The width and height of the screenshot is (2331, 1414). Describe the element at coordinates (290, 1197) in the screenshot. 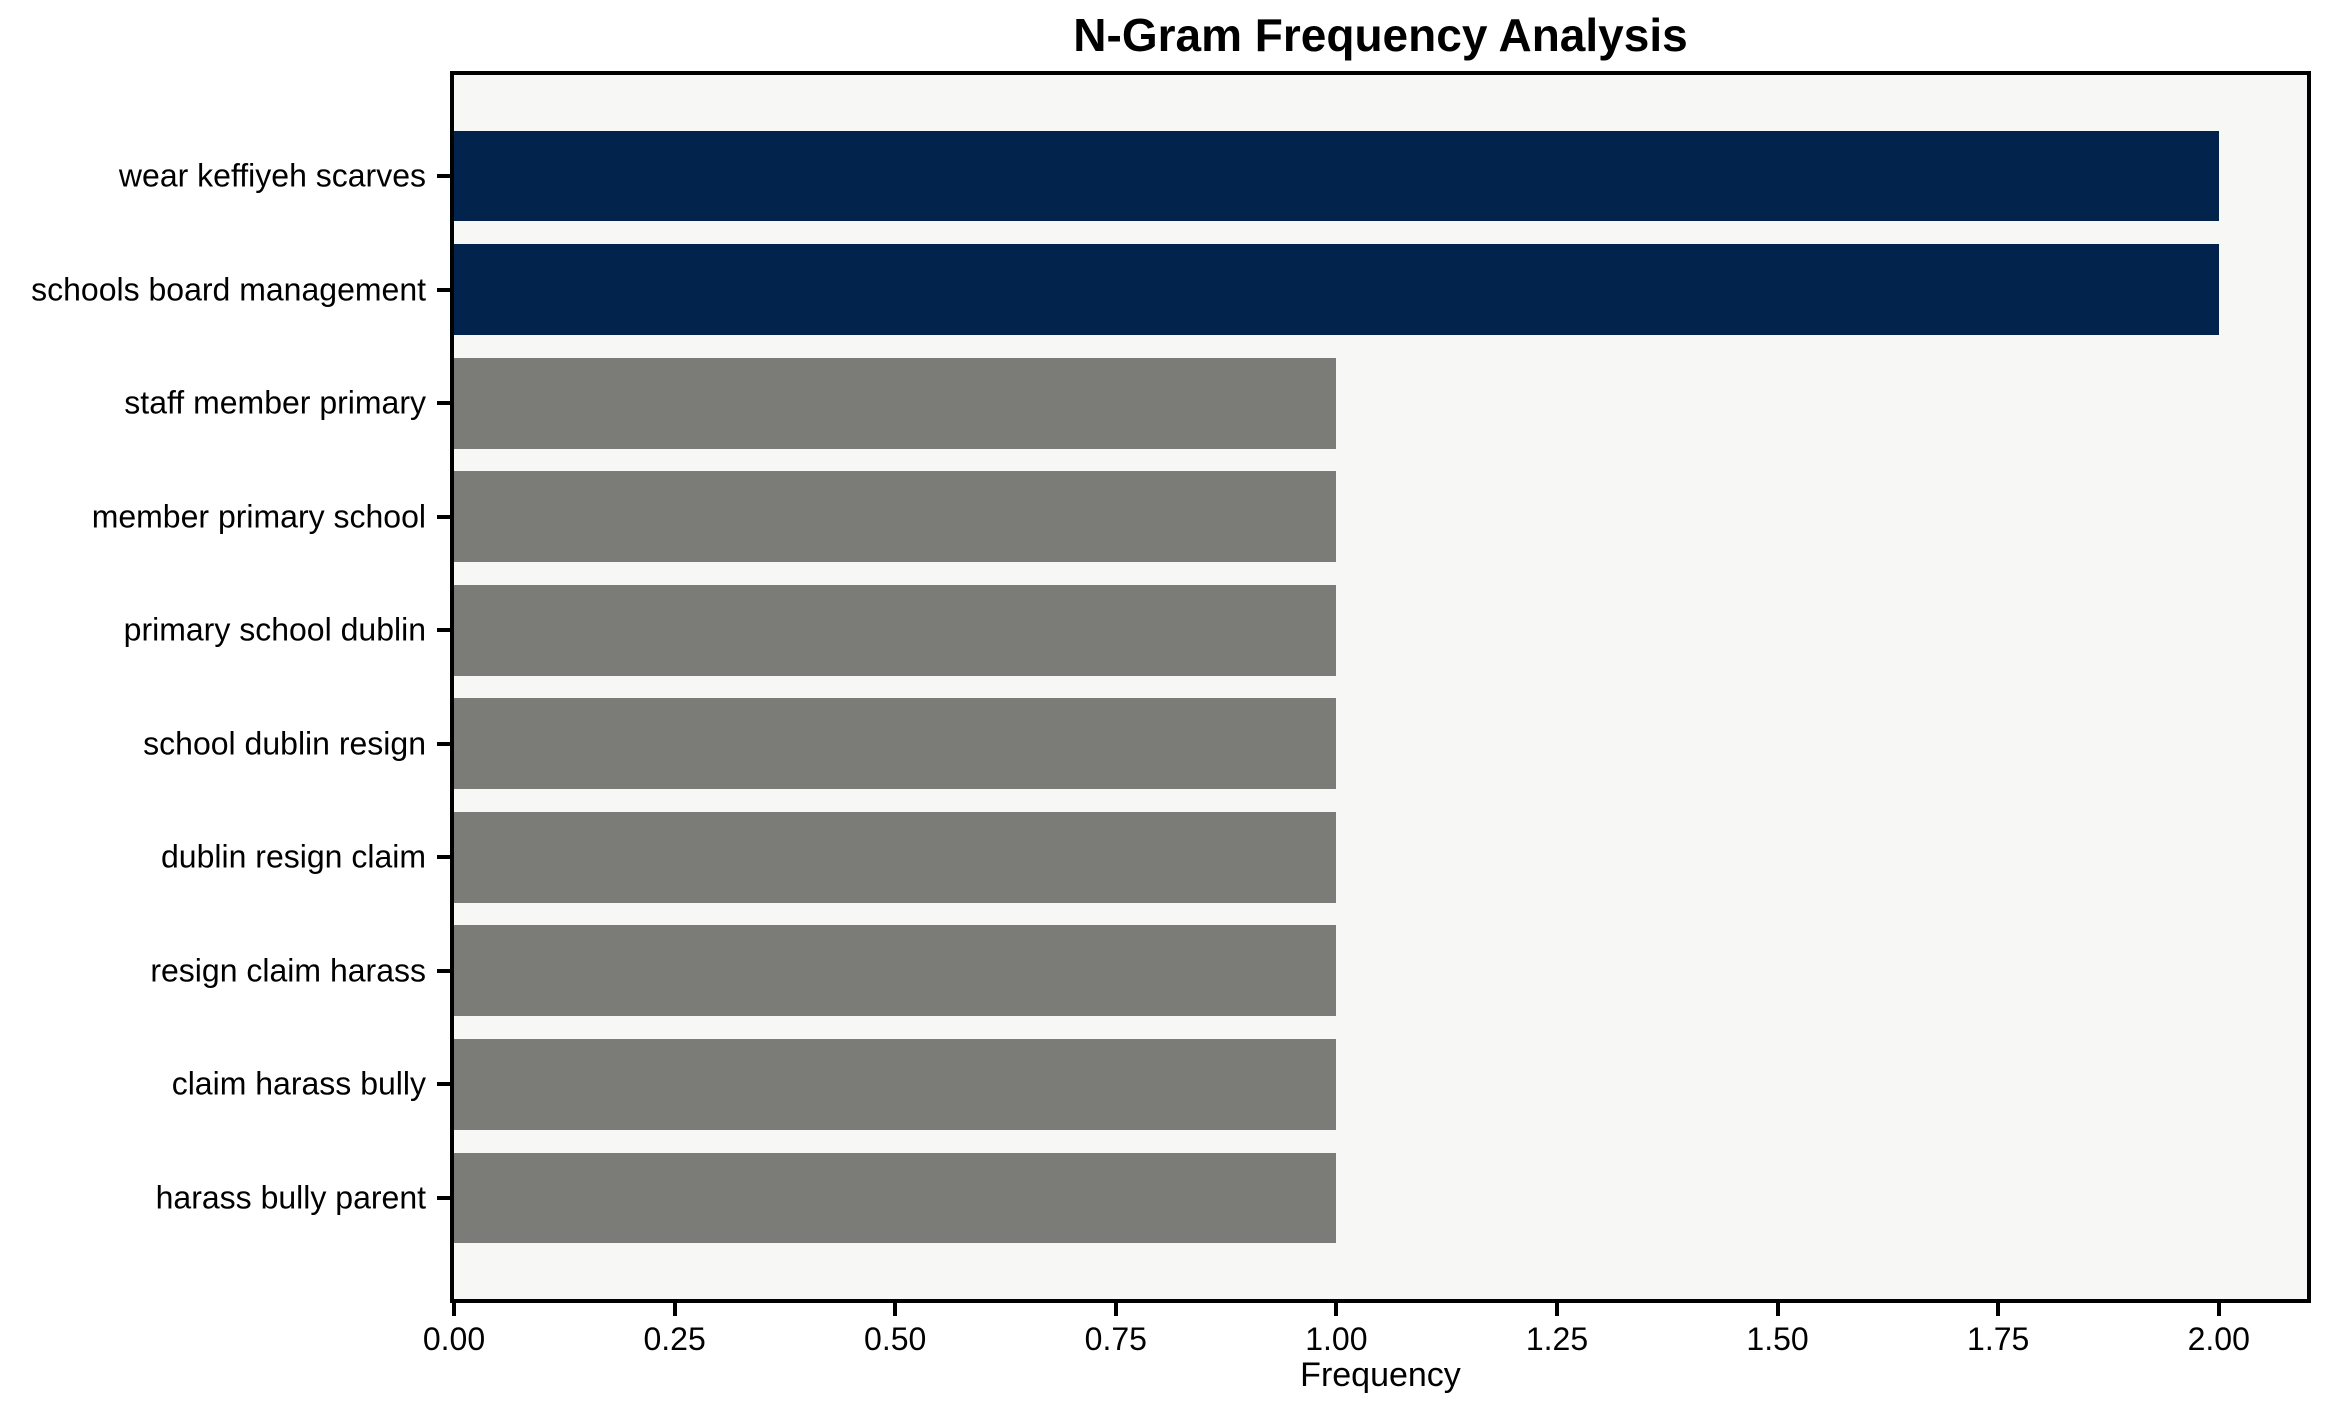

I see `y-tick-label: harass bully parent` at that location.